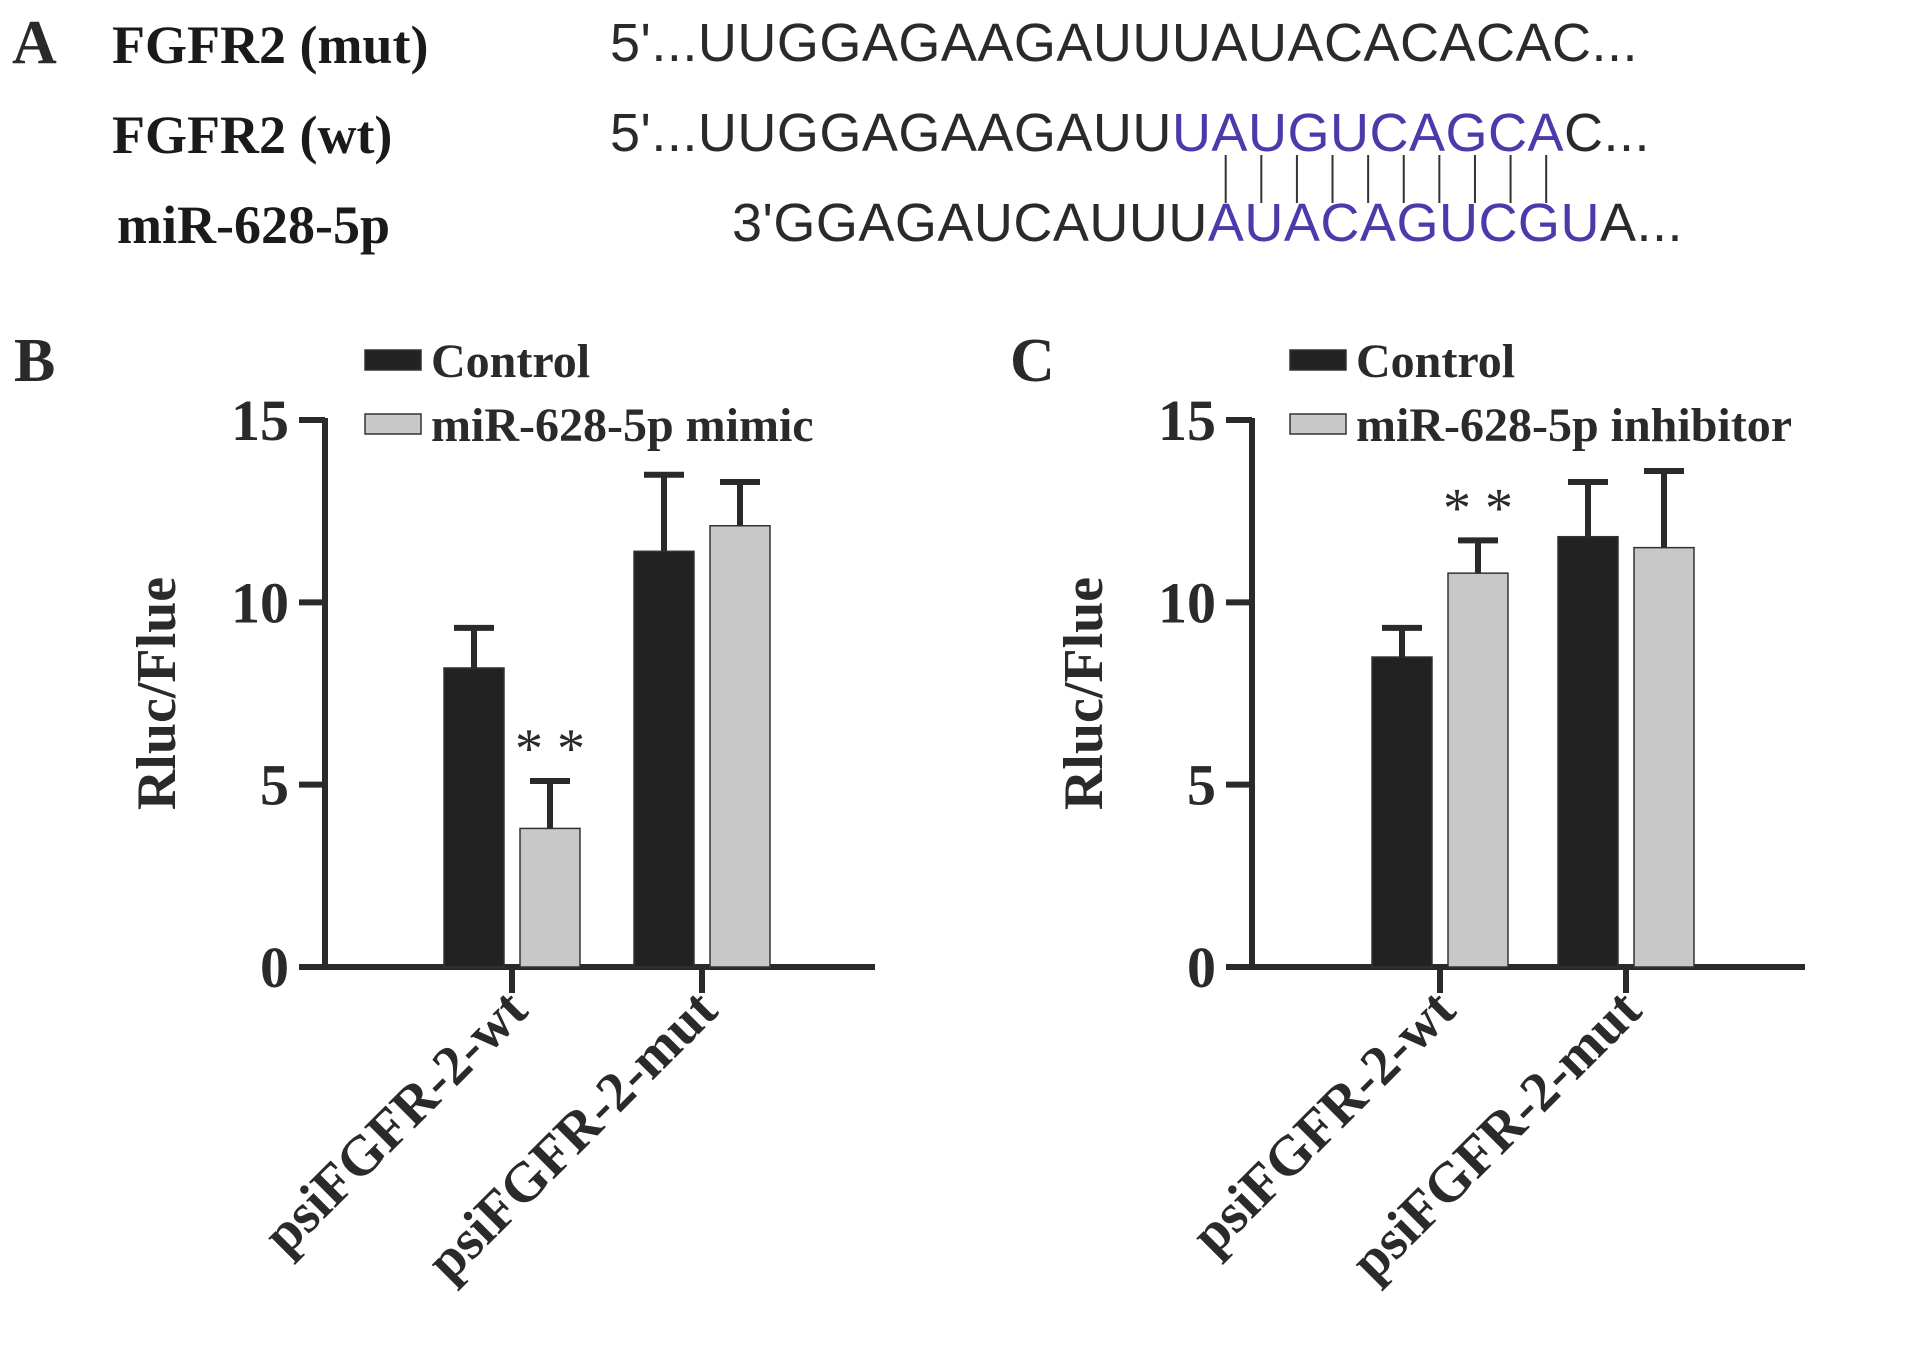  I want to click on pairing-lines, so click(1386, 179).